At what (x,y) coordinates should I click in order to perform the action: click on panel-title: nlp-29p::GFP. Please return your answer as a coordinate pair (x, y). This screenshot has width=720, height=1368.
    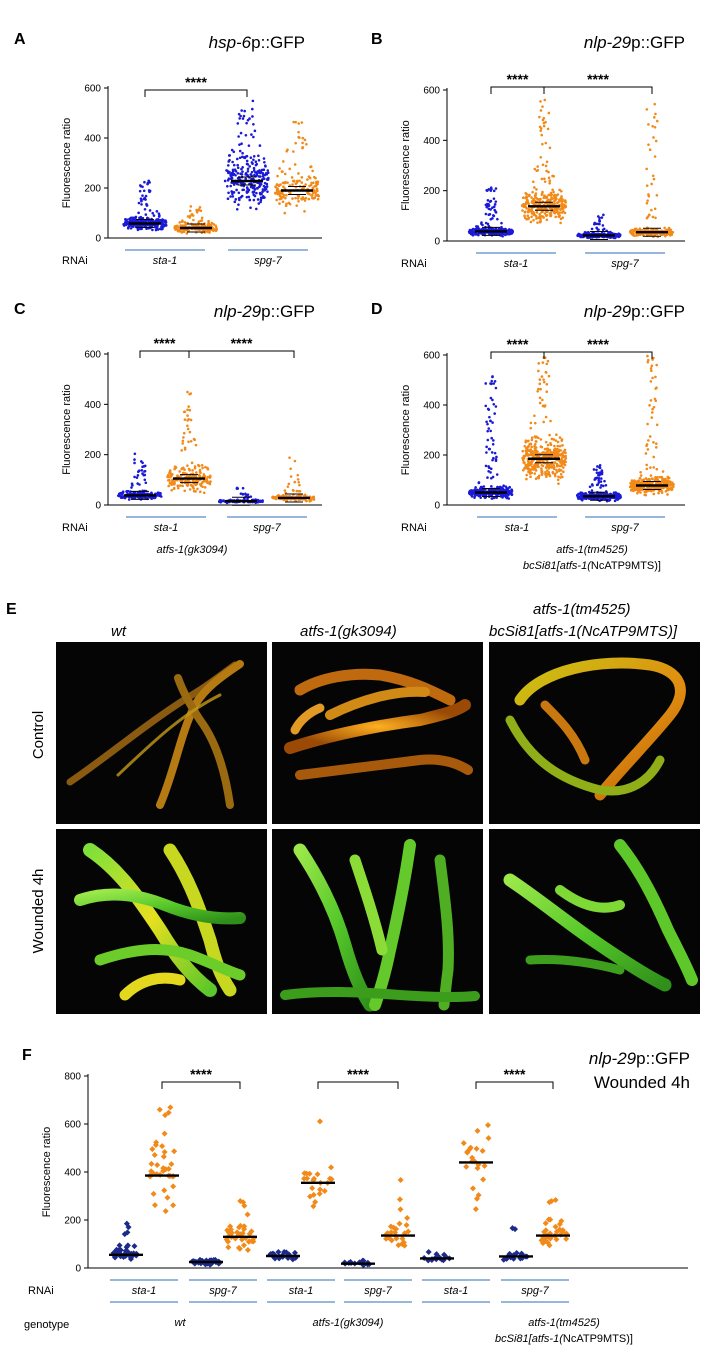
    Looking at the image, I should click on (634, 42).